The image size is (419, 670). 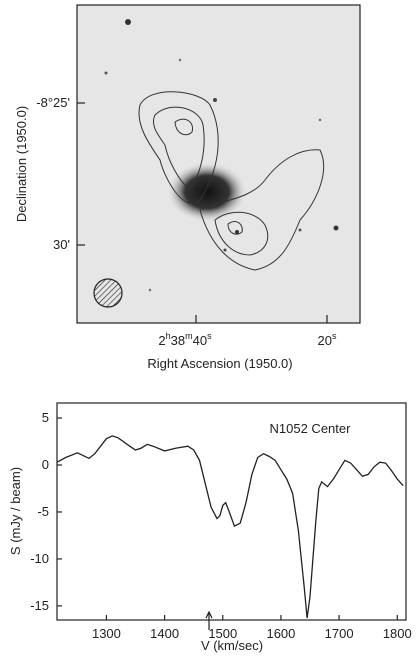 I want to click on x-tick-label: 20s, so click(x=327, y=339).